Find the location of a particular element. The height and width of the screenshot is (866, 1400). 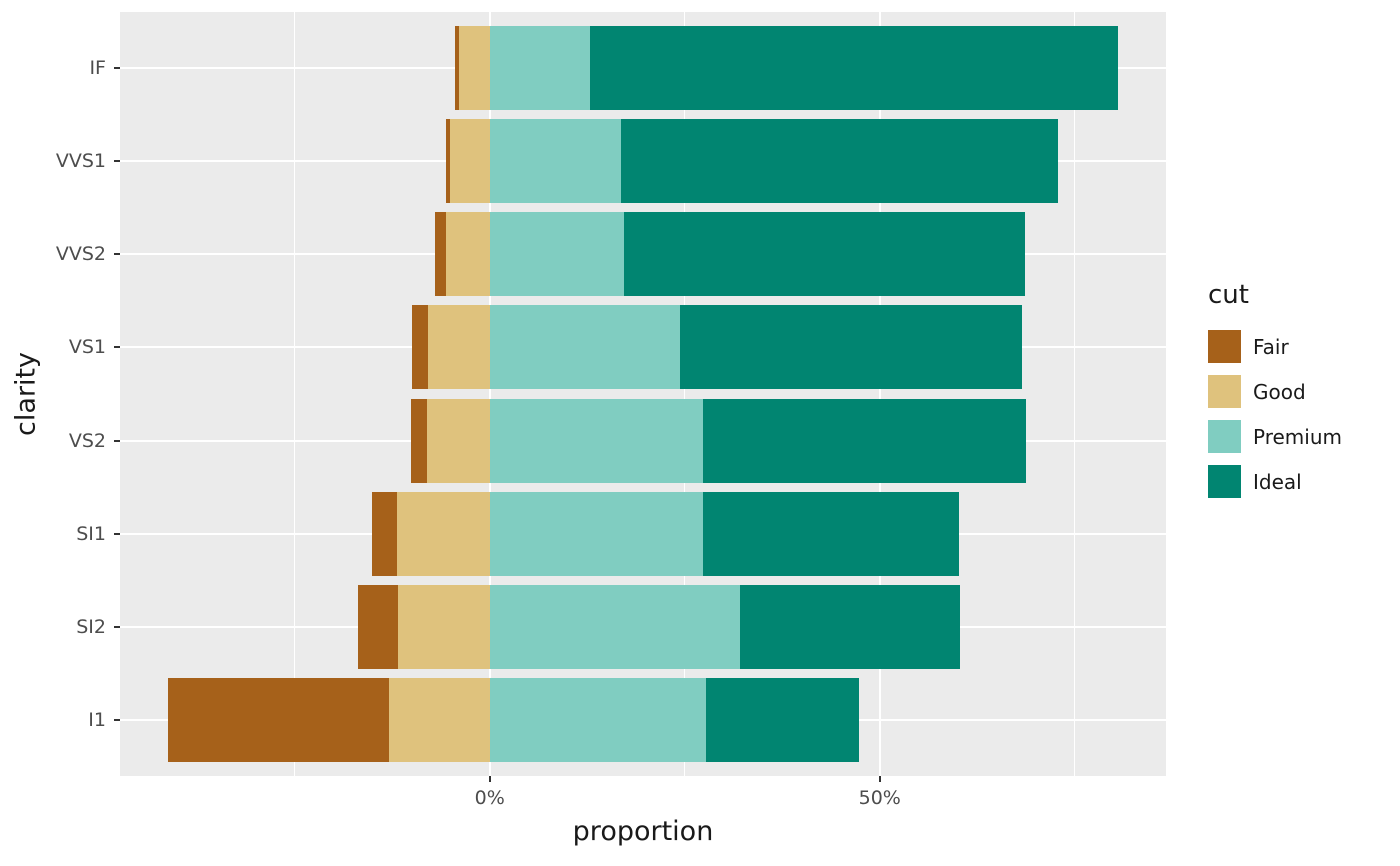

y-tick-label: VVS2 is located at coordinates (80, 254).